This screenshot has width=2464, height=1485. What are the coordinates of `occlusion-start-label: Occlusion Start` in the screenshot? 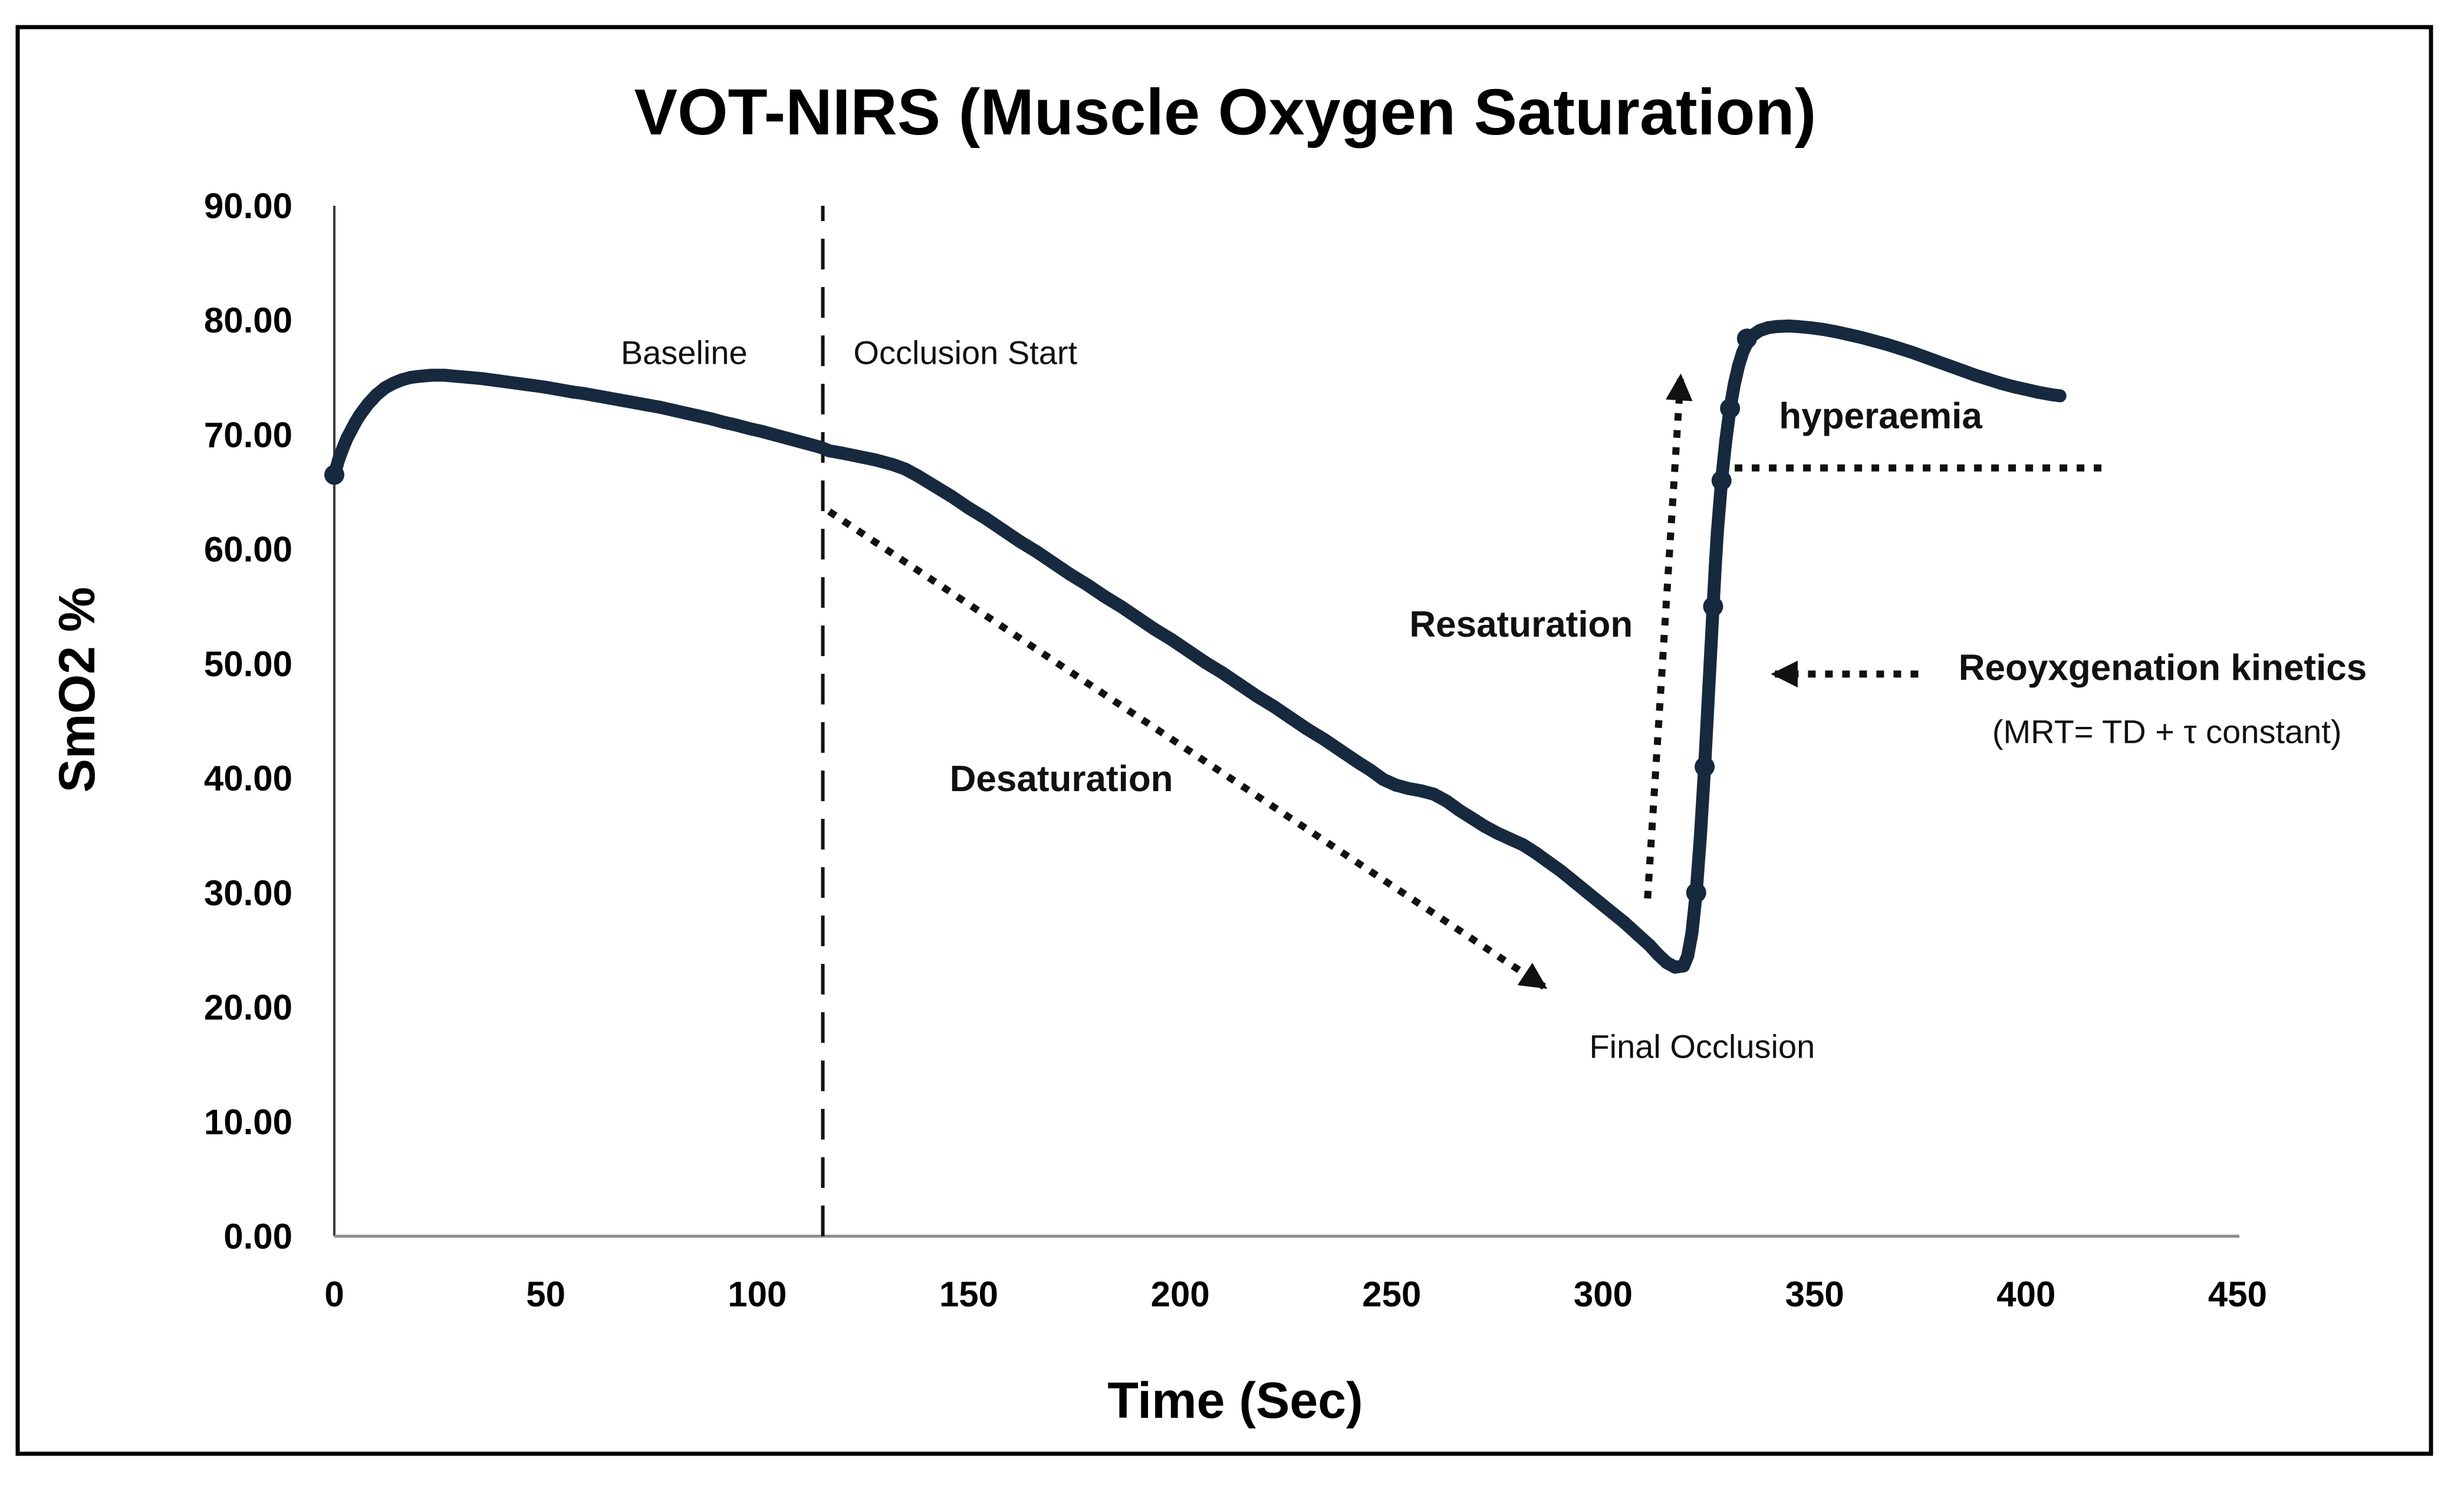 It's located at (965, 353).